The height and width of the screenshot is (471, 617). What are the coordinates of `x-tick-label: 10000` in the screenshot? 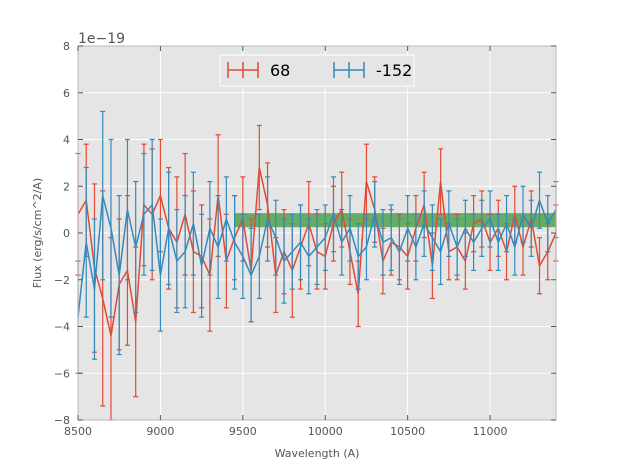 It's located at (325, 431).